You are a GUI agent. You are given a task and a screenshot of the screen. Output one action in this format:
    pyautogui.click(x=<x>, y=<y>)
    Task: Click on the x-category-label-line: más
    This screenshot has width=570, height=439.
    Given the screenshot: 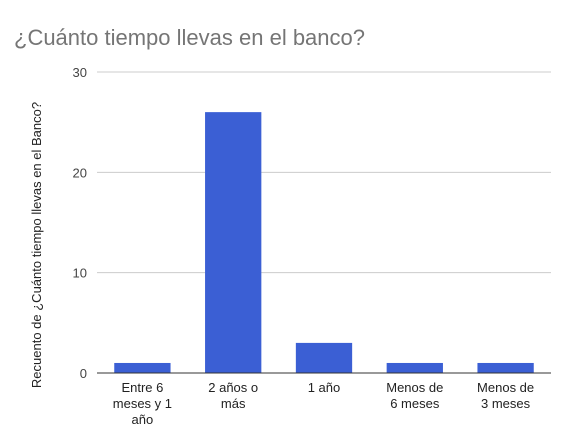 What is the action you would take?
    pyautogui.click(x=233, y=403)
    